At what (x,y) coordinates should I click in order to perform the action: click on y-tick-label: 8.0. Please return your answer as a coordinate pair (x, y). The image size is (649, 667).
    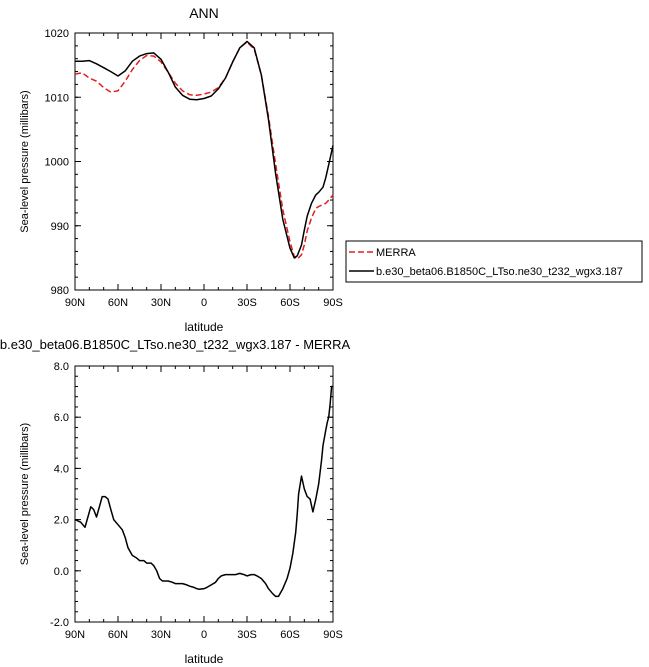
    Looking at the image, I should click on (61, 367).